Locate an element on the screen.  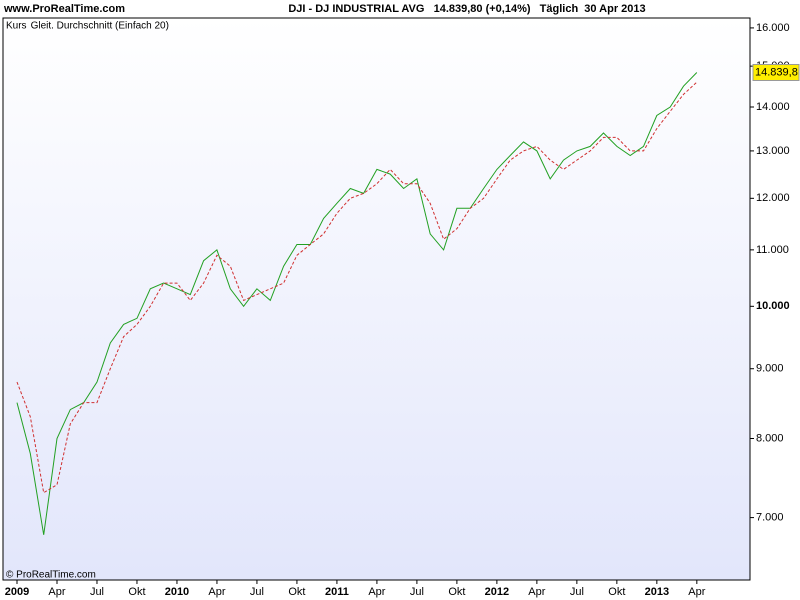
y-tick-label: 7.000 is located at coordinates (770, 517).